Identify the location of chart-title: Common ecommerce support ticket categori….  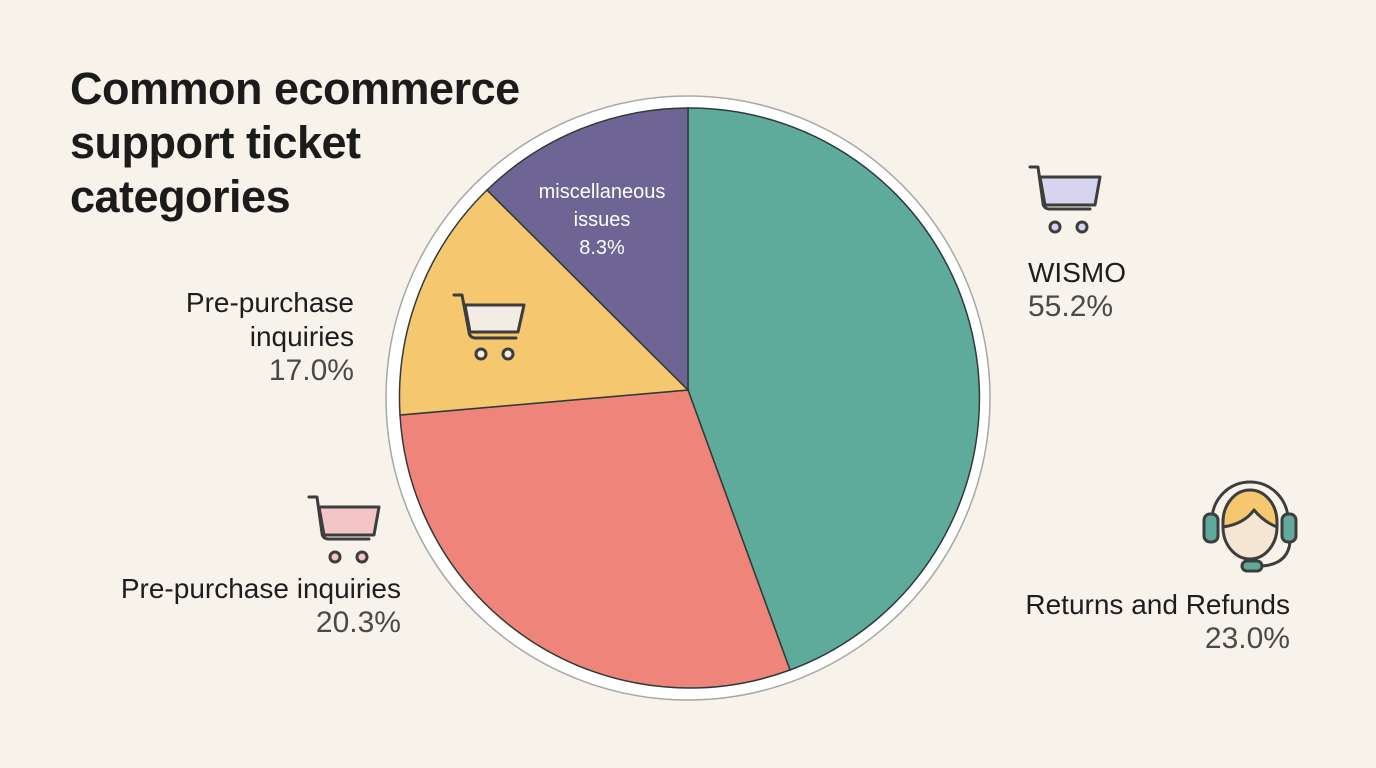
(295, 142).